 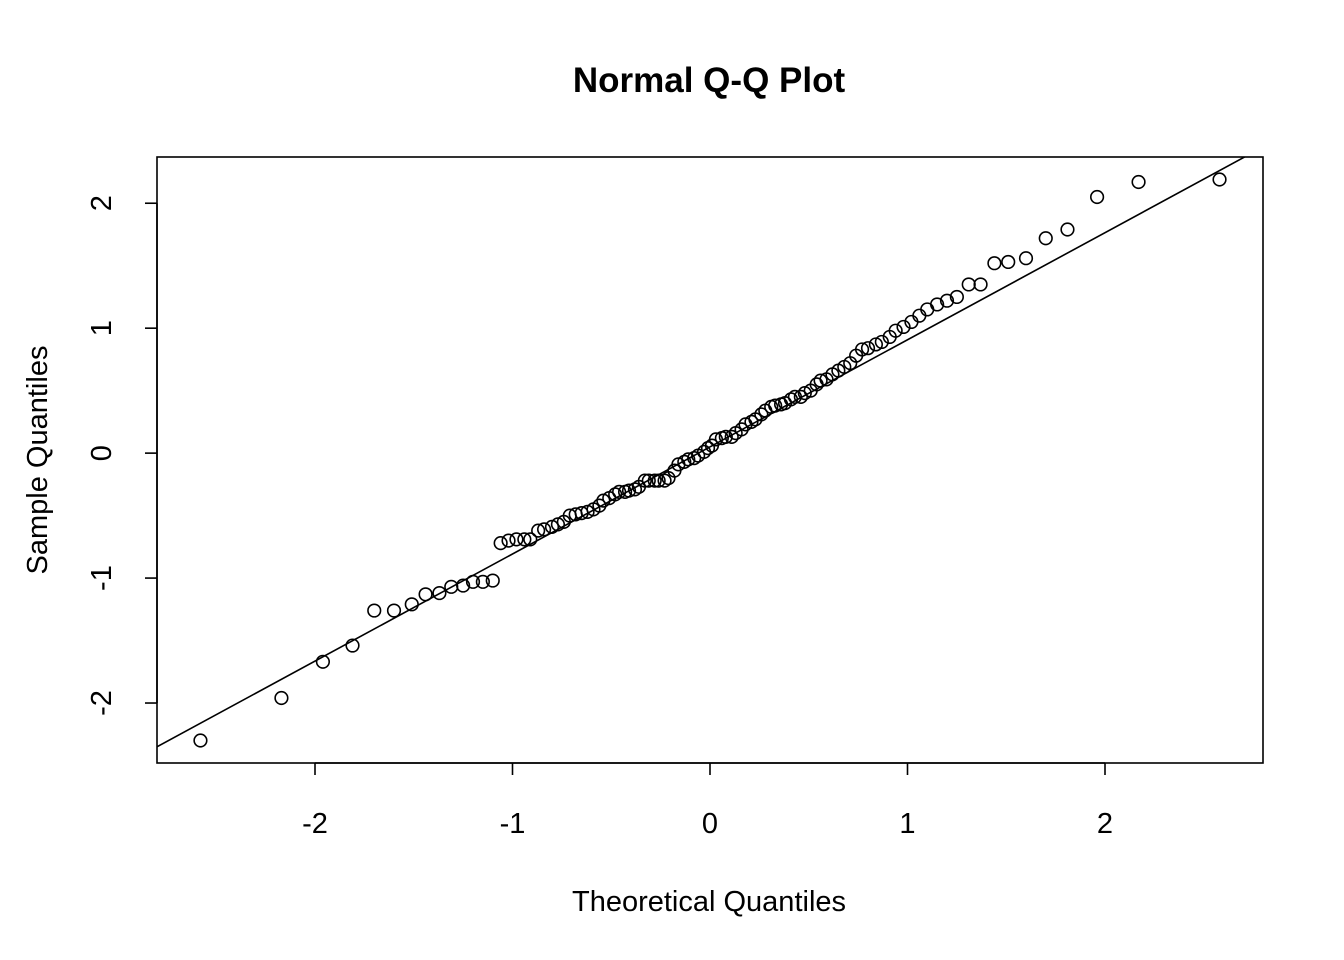 What do you see at coordinates (907, 824) in the screenshot?
I see `x-tick-label: 1` at bounding box center [907, 824].